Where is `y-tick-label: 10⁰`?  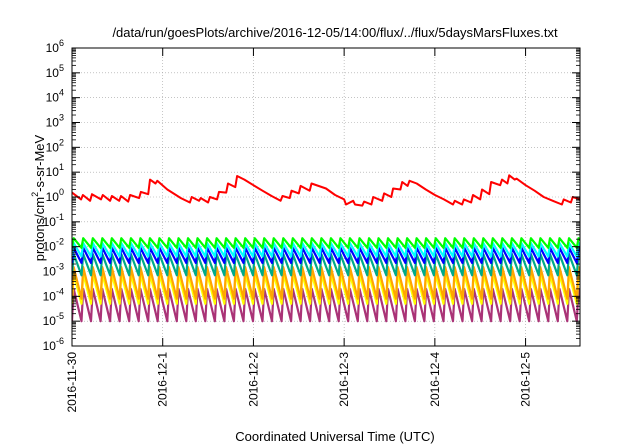 y-tick-label: 10⁰ is located at coordinates (55, 195).